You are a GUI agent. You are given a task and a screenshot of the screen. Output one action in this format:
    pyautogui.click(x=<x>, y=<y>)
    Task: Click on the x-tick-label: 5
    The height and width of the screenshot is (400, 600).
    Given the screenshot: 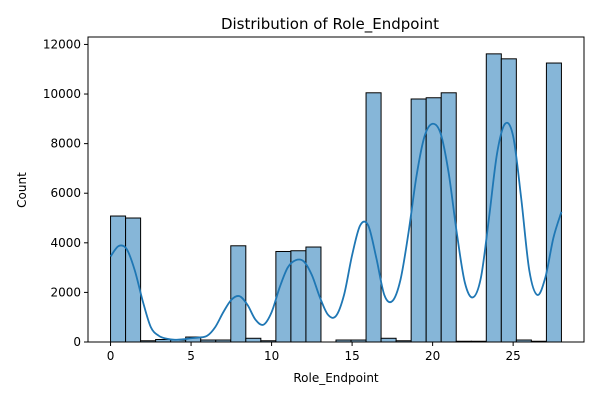 What is the action you would take?
    pyautogui.click(x=191, y=356)
    